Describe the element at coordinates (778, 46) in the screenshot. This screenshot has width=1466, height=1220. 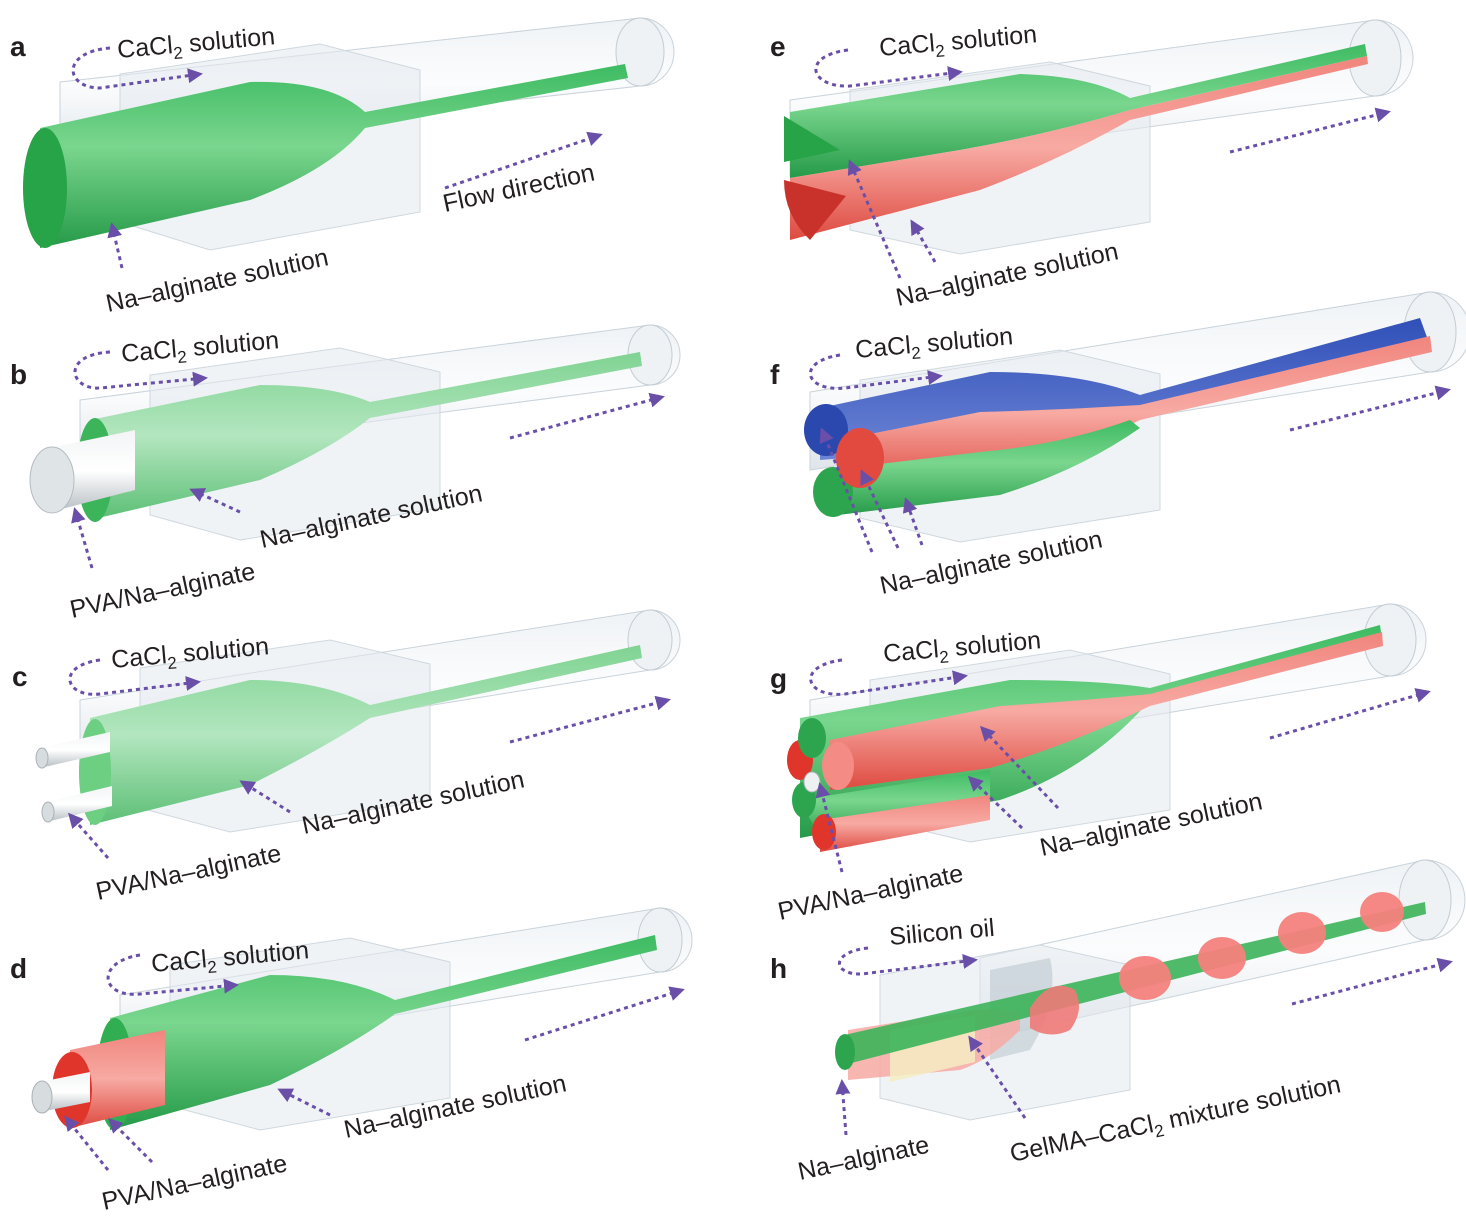
I see `panel-label-e: e` at that location.